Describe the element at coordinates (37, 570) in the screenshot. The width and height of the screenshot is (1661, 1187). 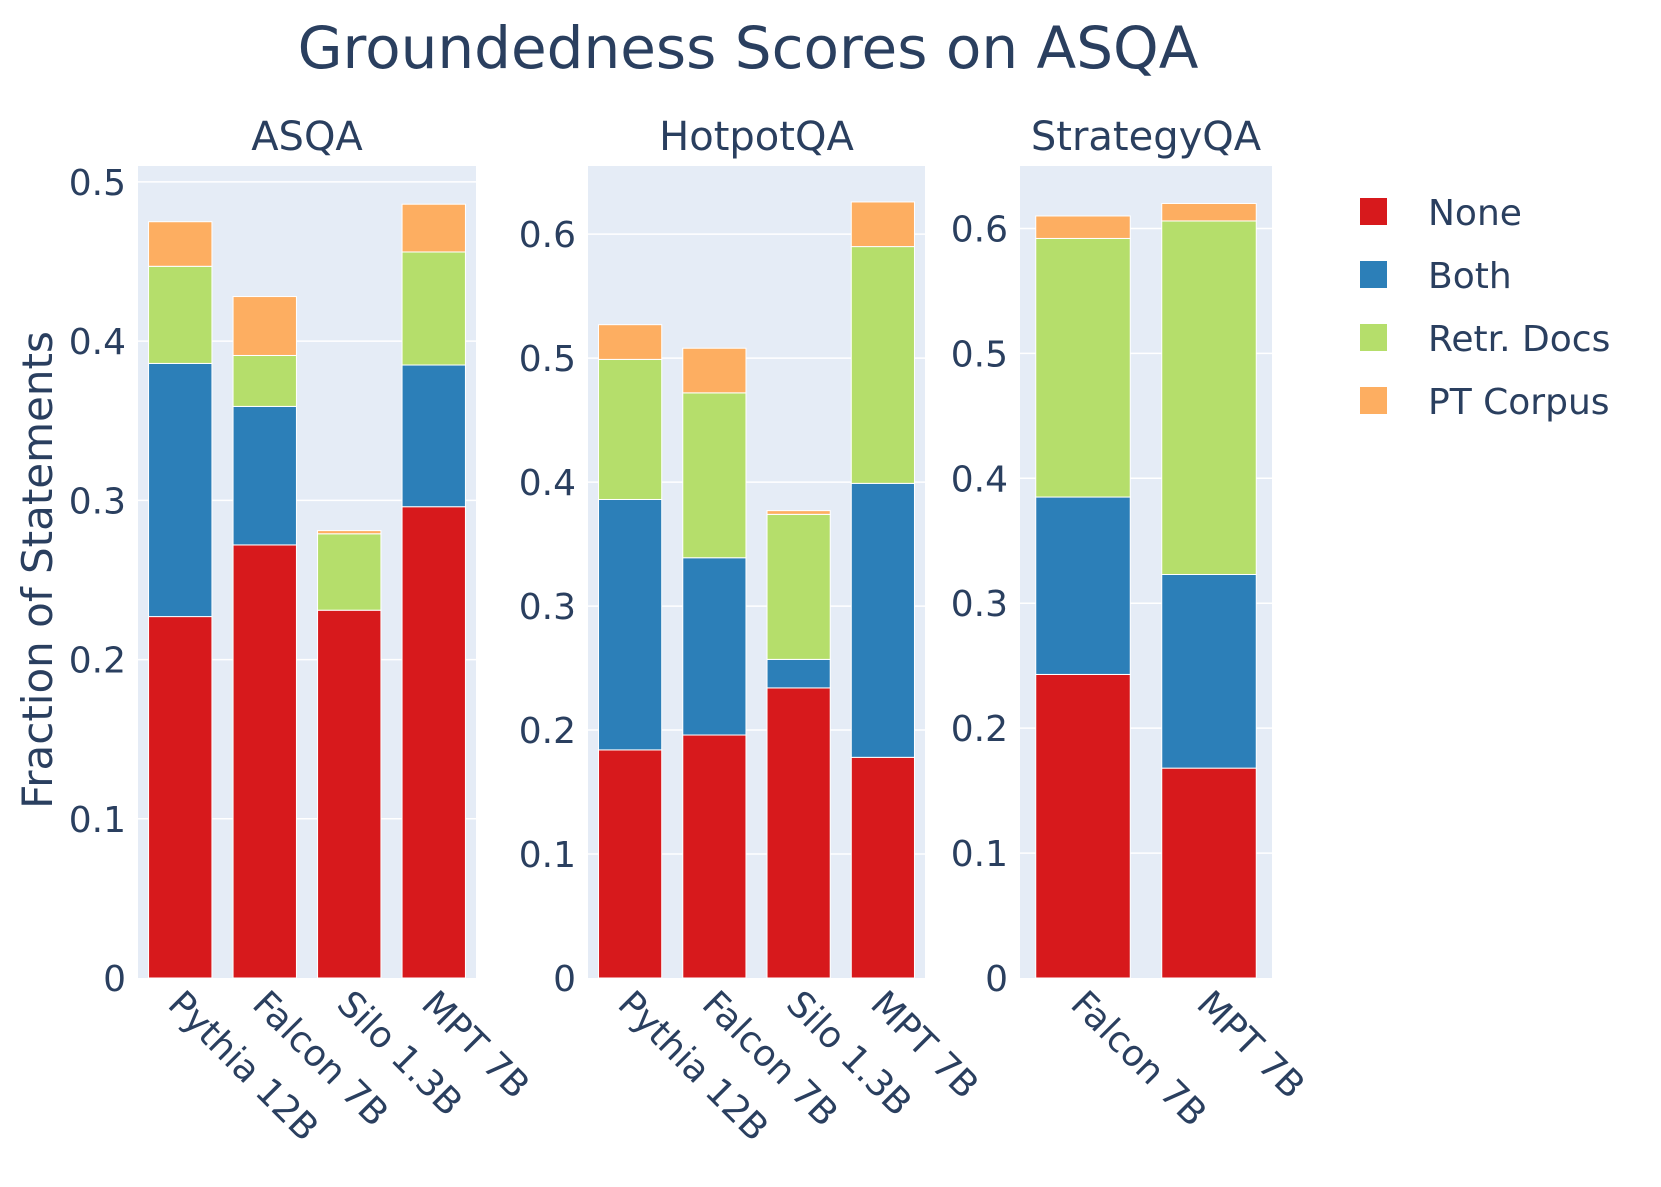
I see `y-axis-label: Fraction of Statements` at that location.